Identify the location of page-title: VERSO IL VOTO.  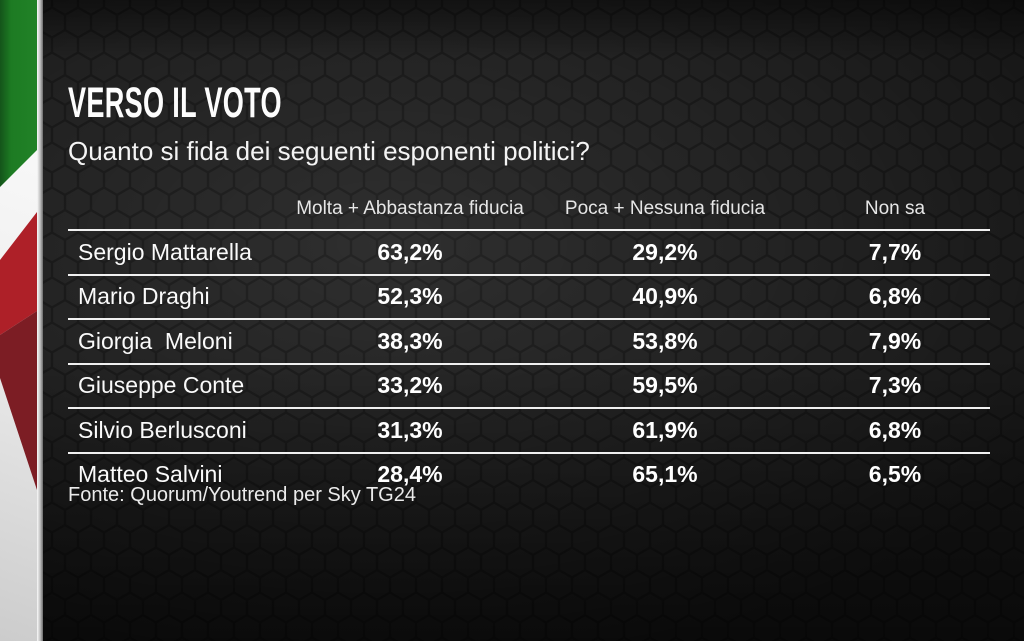
(175, 103).